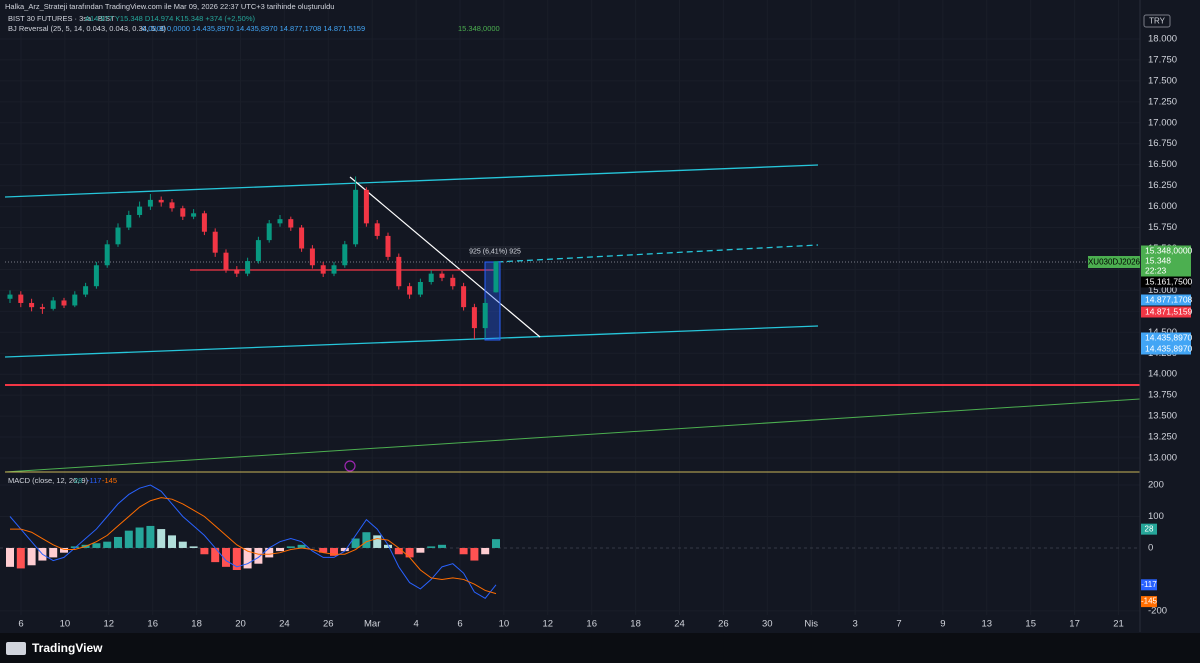  I want to click on y-tick-label: 17.750, so click(1162, 59).